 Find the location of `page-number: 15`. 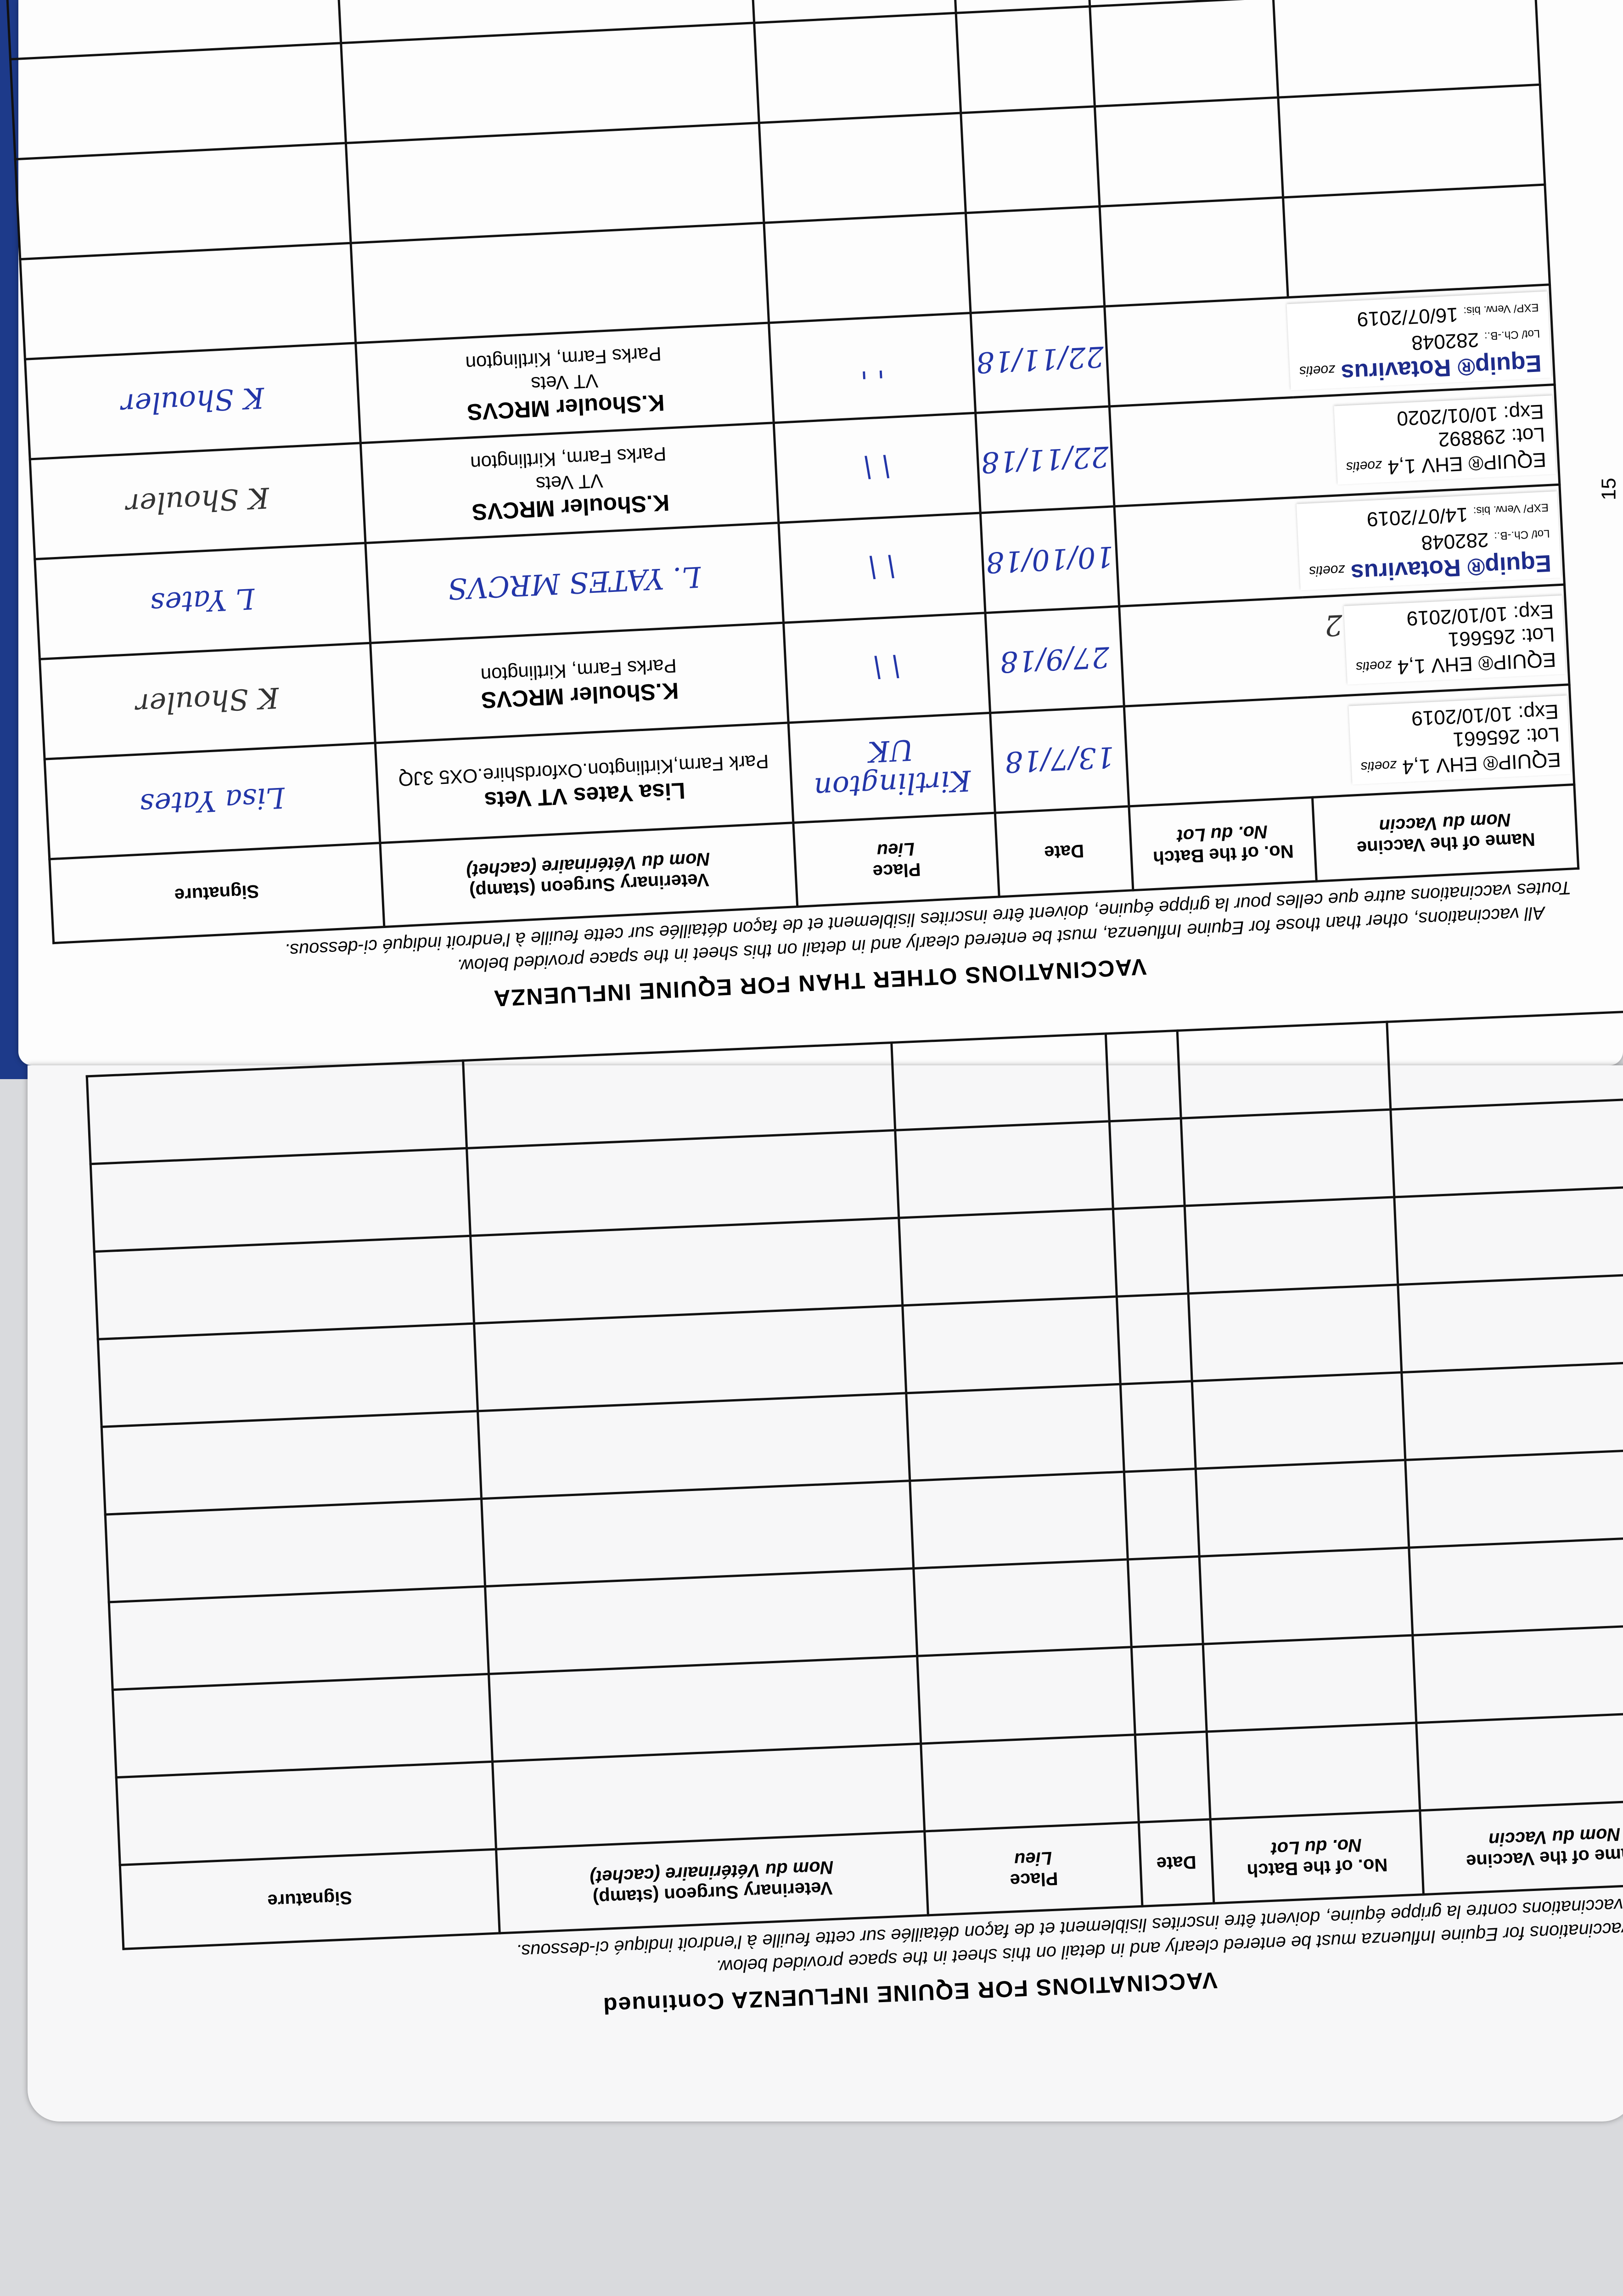

page-number: 15 is located at coordinates (1608, 490).